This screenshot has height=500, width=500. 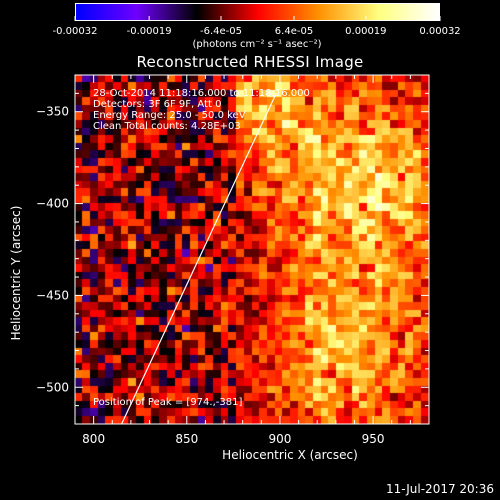 I want to click on colorbar-tick-label: -6.4e-05, so click(x=221, y=31).